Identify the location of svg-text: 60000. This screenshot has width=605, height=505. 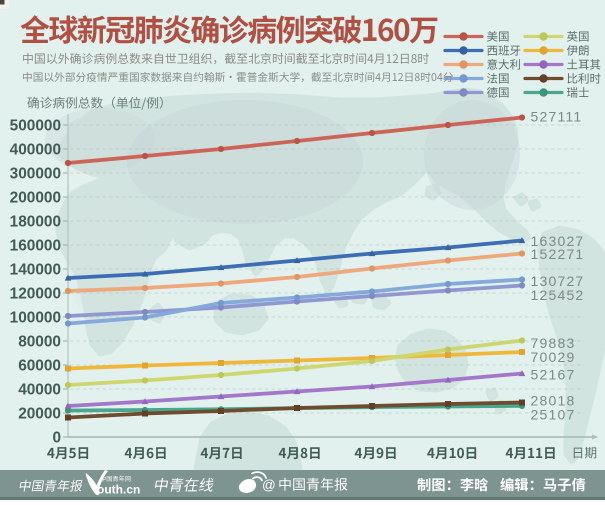
(39, 365).